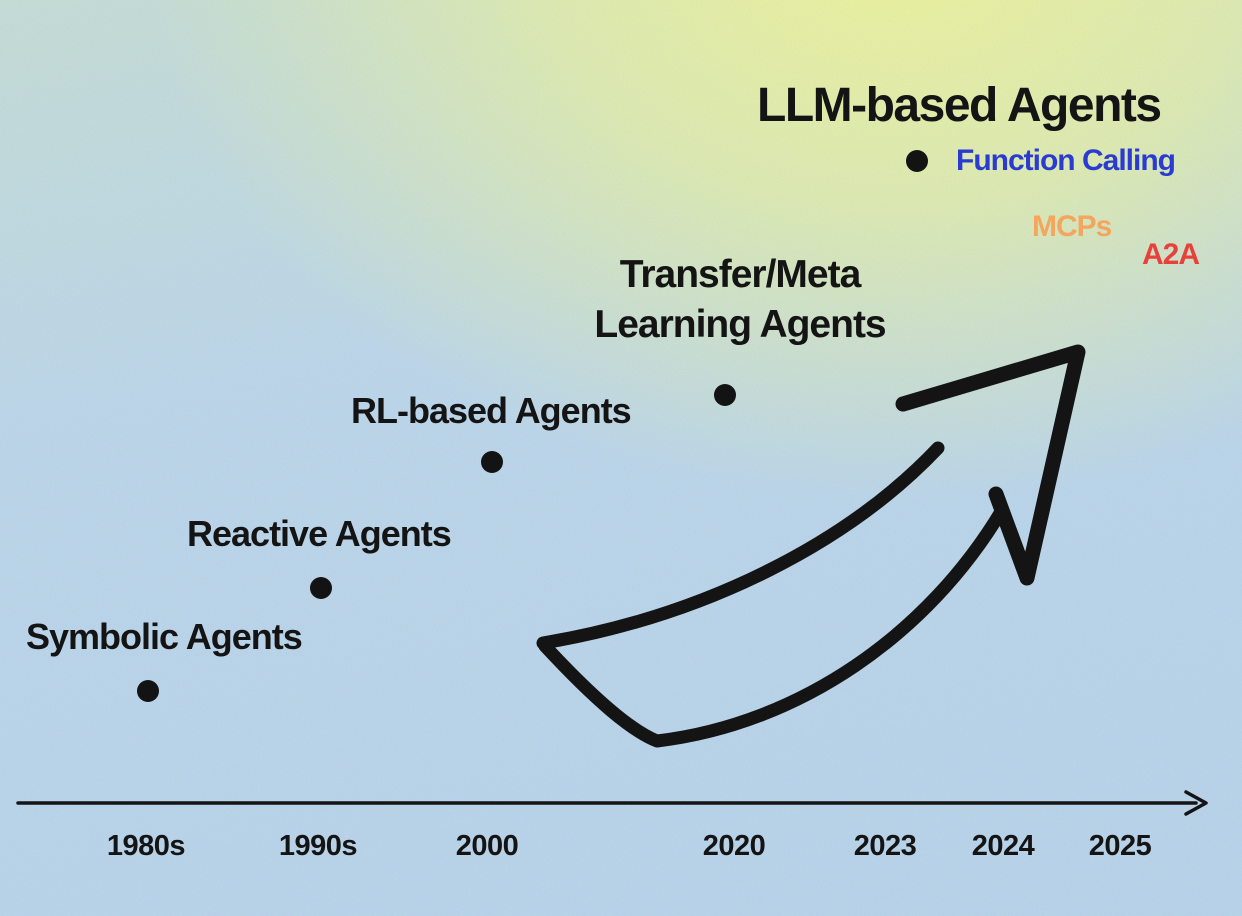 This screenshot has height=916, width=1242. What do you see at coordinates (740, 299) in the screenshot?
I see `milestone-label-transfer-meta-agents: Transfer/Meta Learning Agents` at bounding box center [740, 299].